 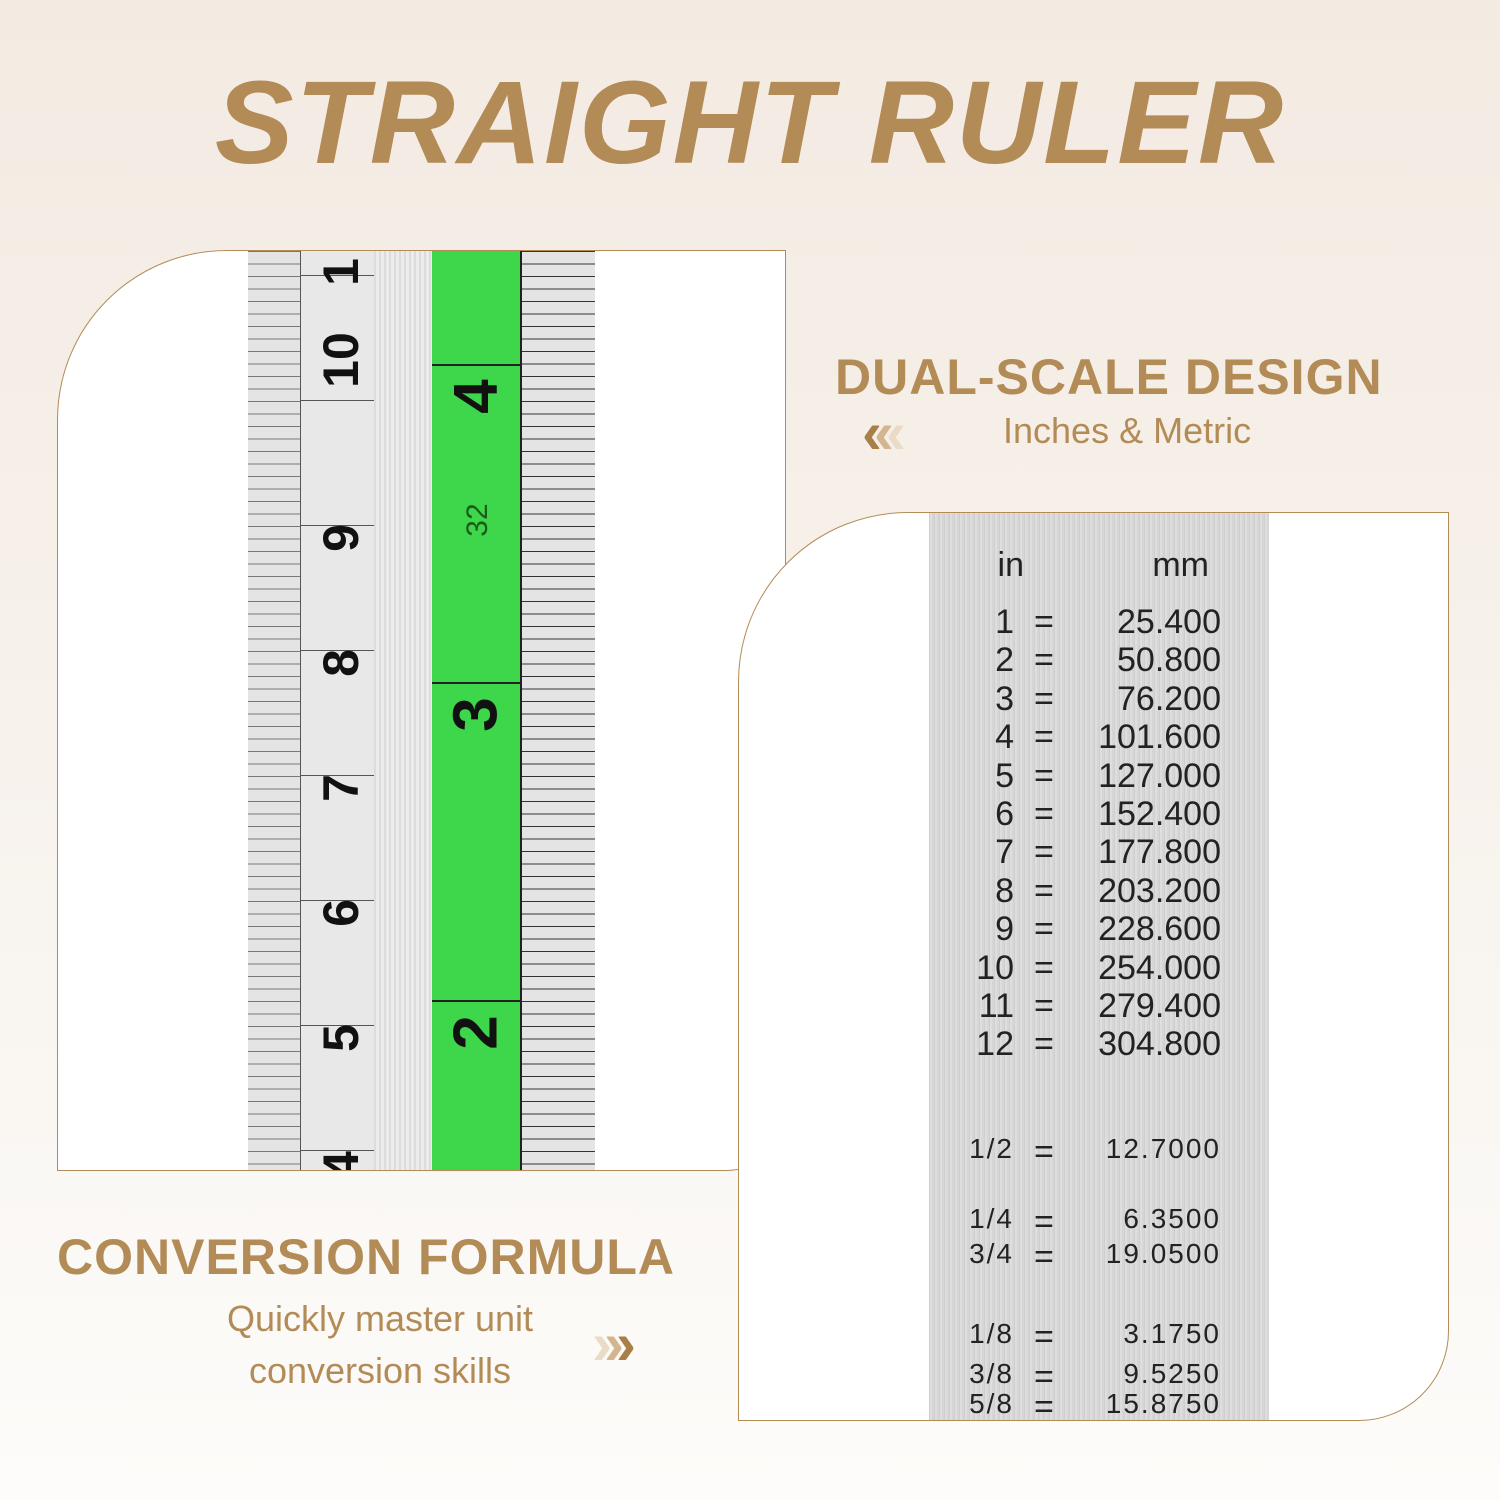 What do you see at coordinates (1159, 814) in the screenshot?
I see `mm-value: 152.400` at bounding box center [1159, 814].